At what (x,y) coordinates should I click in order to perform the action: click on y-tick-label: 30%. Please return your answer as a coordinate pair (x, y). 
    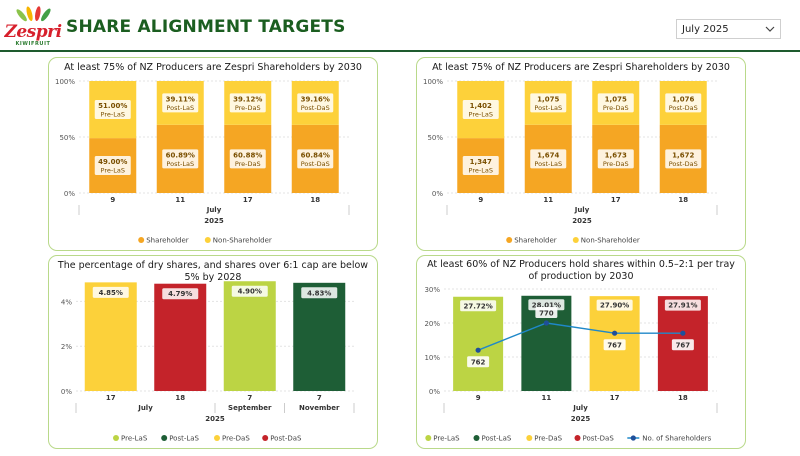
    Looking at the image, I should click on (432, 290).